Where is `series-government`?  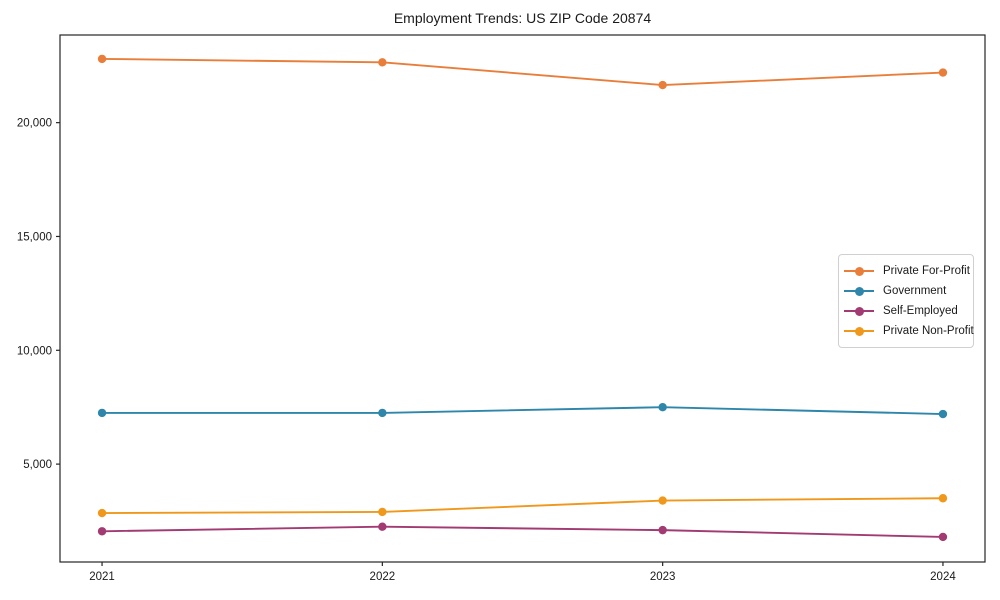
series-government is located at coordinates (522, 411).